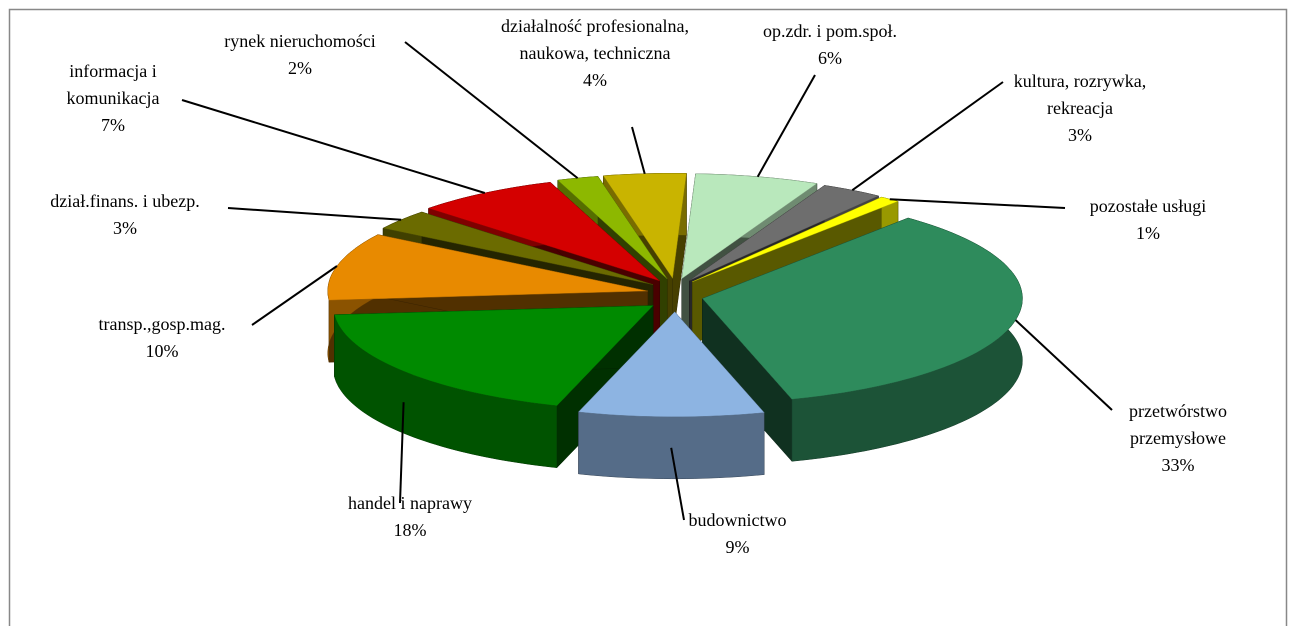 Image resolution: width=1295 pixels, height=626 pixels. I want to click on data-label: transp.,gosp.mag. 10%, so click(162, 338).